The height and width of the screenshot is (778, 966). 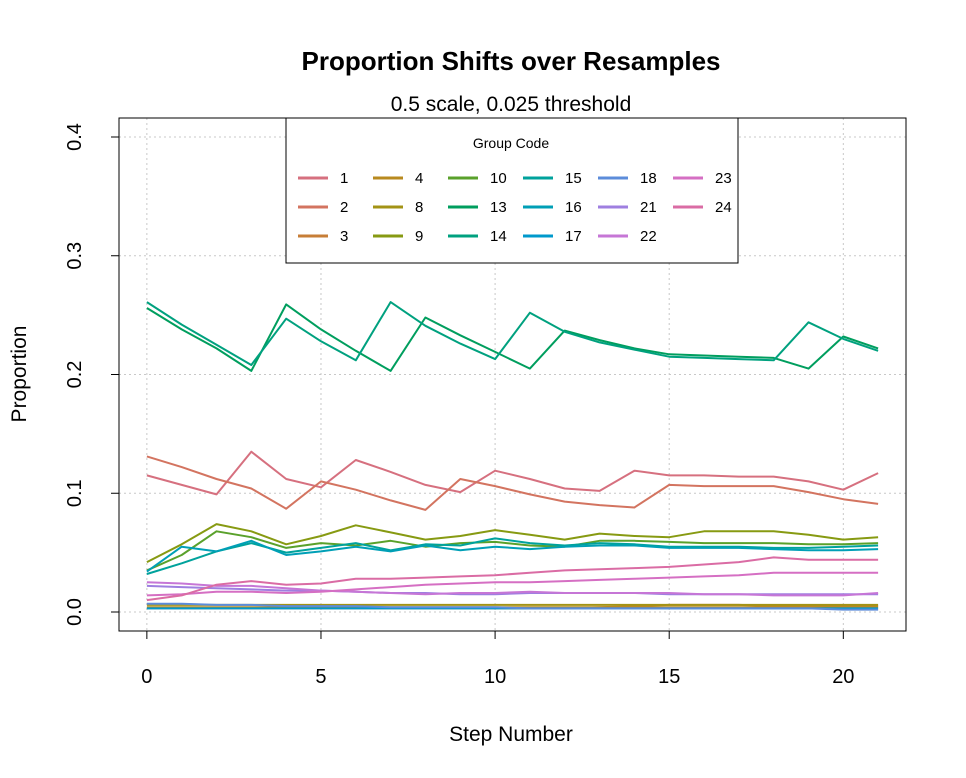 What do you see at coordinates (511, 61) in the screenshot?
I see `chart-title: Proportion Shifts over Resamples` at bounding box center [511, 61].